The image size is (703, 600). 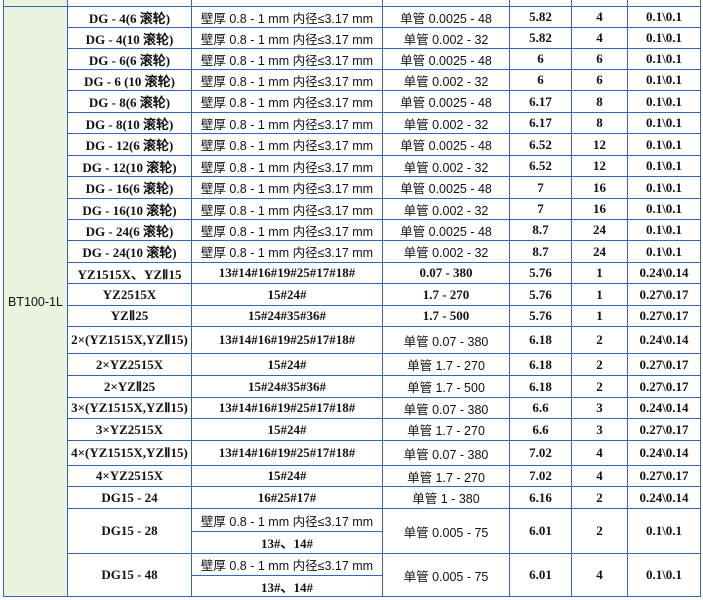 What do you see at coordinates (540, 59) in the screenshot?
I see `value1-cell: 6` at bounding box center [540, 59].